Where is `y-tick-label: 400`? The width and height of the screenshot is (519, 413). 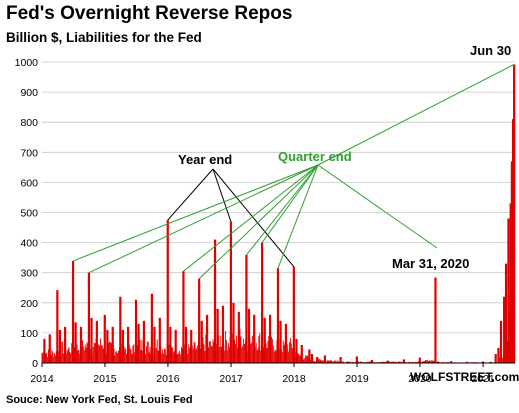
y-tick-label: 400 is located at coordinates (29, 244).